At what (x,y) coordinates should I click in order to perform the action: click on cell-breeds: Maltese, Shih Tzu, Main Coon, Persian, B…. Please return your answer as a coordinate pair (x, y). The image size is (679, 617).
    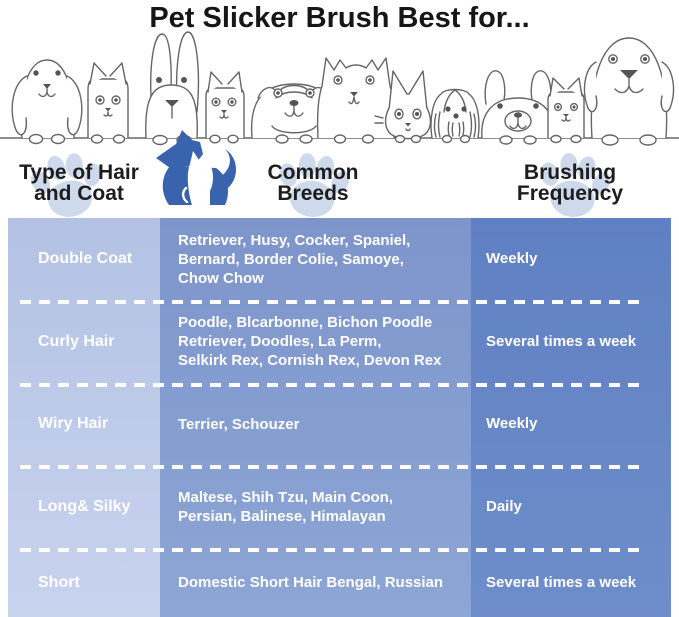
    Looking at the image, I should click on (286, 506).